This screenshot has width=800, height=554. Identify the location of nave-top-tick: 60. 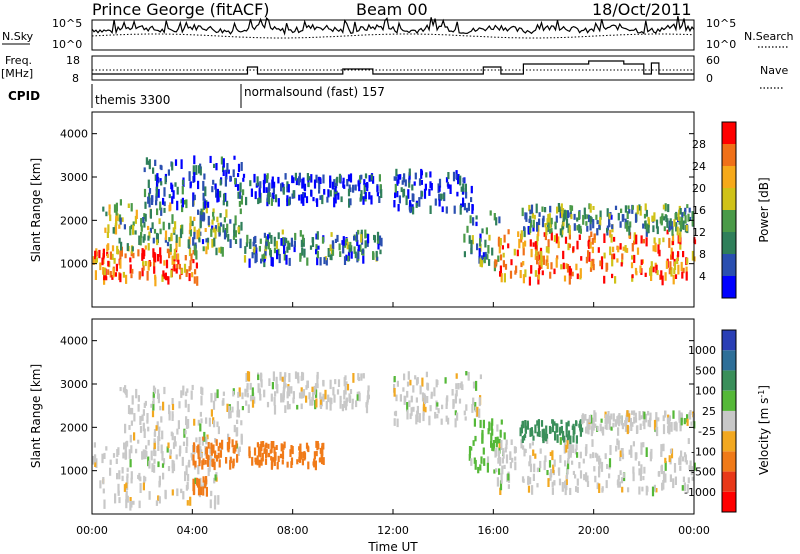
(713, 60).